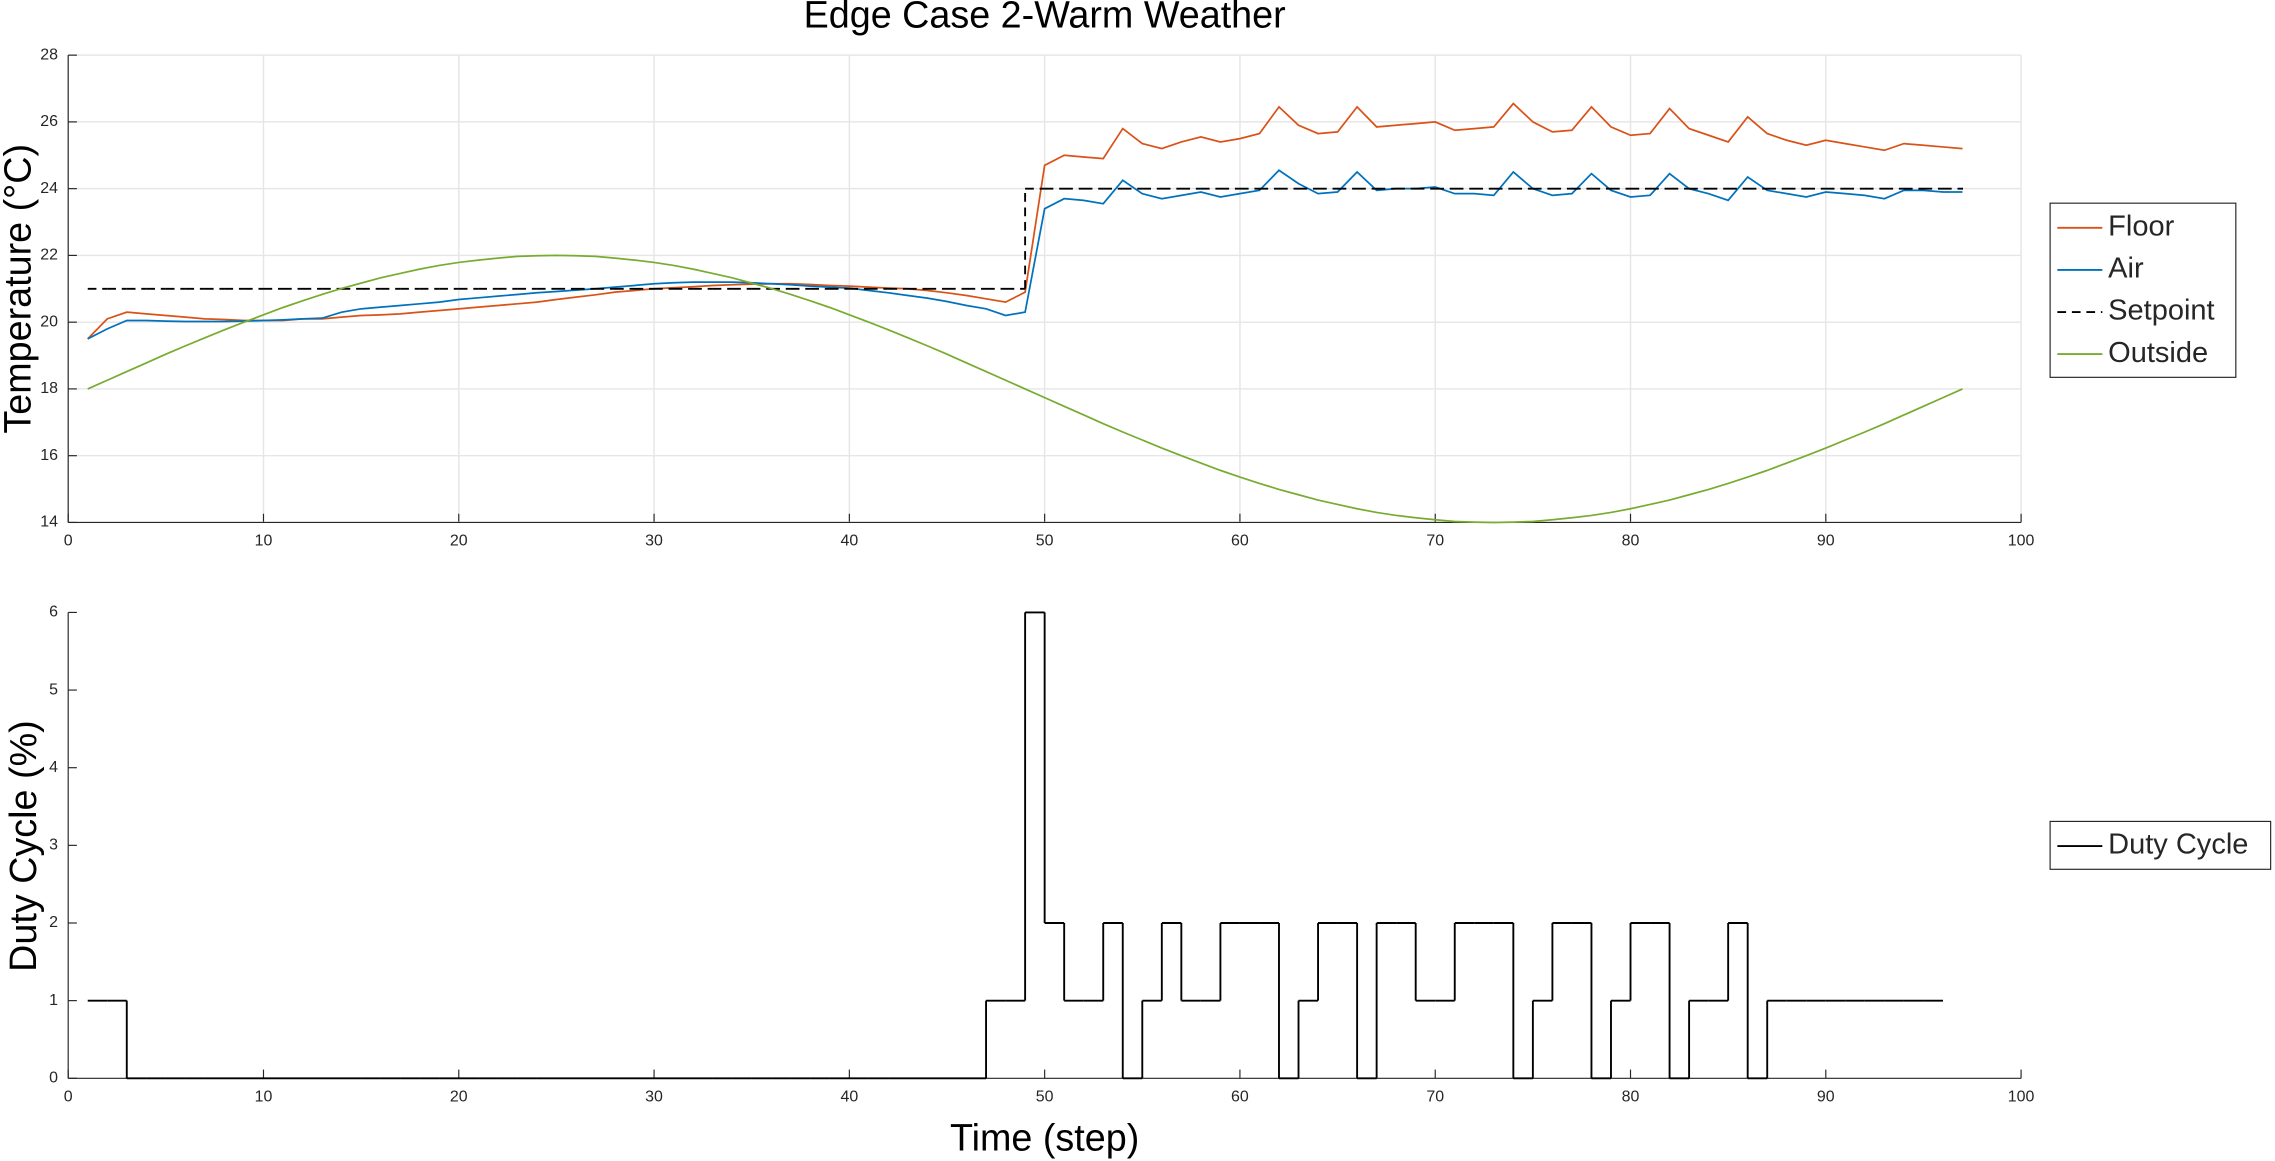  Describe the element at coordinates (49, 455) in the screenshot. I see `y-tick-label: 16` at that location.